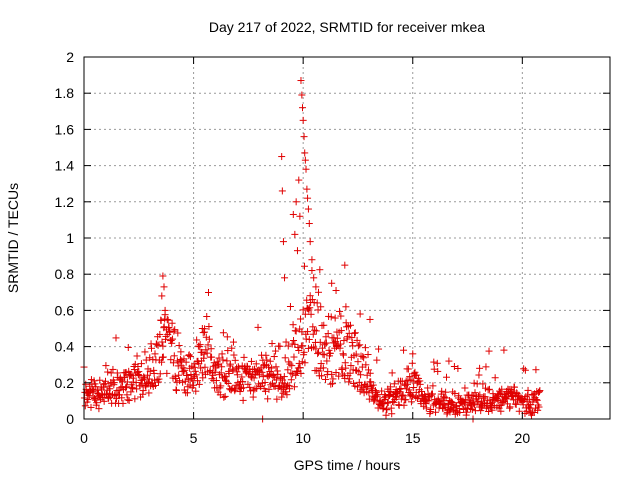 This screenshot has width=640, height=480. I want to click on x-tick-label: 0, so click(84, 438).